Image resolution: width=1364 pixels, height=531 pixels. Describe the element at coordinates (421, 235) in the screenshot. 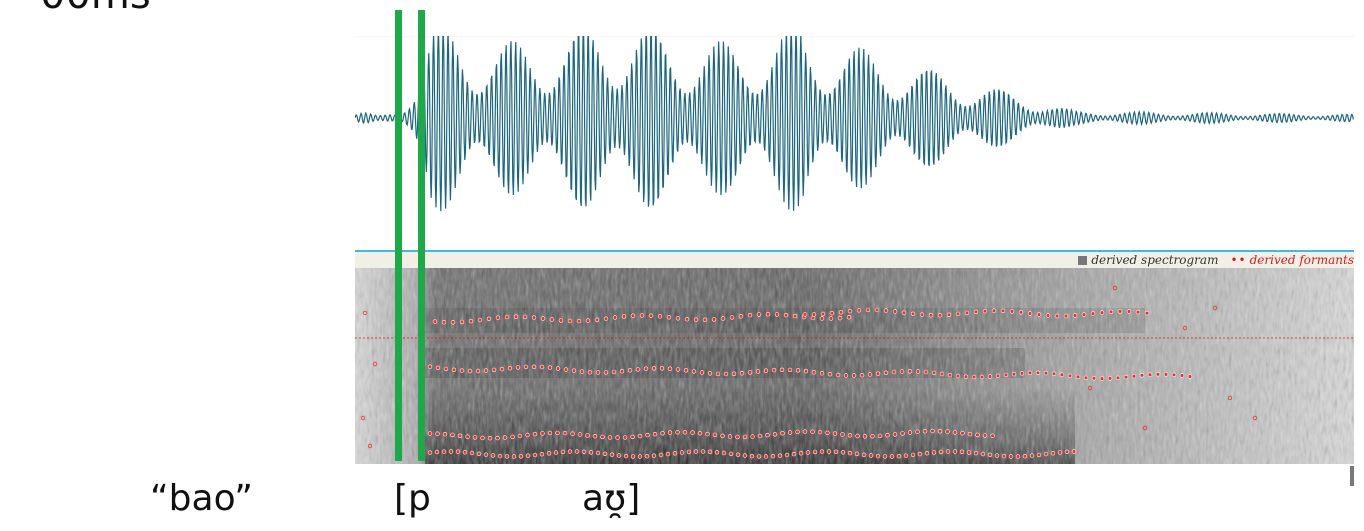

I see `segment-marker-right` at that location.